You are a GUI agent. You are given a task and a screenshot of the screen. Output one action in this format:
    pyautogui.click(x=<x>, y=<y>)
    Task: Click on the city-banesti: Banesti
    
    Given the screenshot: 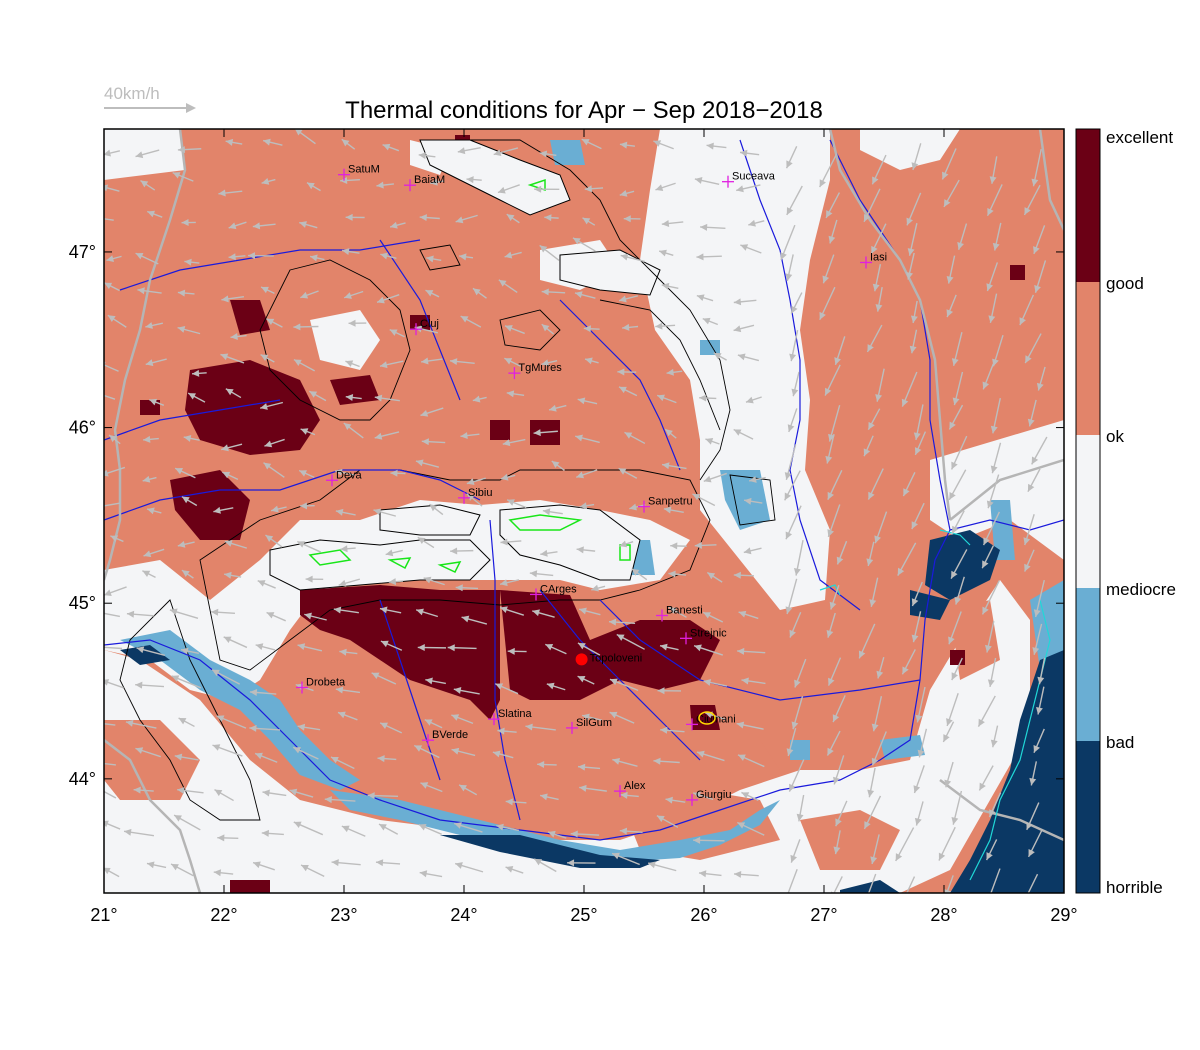 What is the action you would take?
    pyautogui.click(x=679, y=613)
    